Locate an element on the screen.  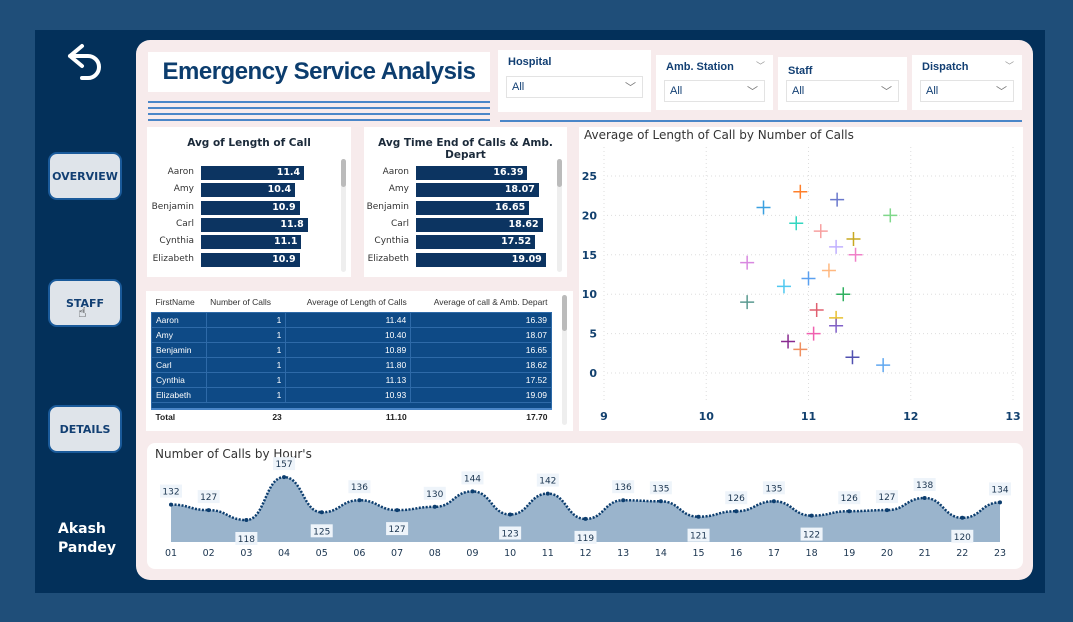
dispatch-dropdown: All ﹀ is located at coordinates (967, 91).